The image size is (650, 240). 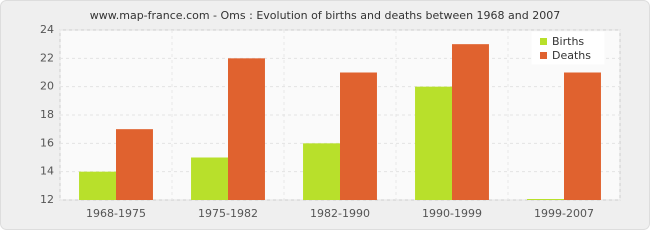 What do you see at coordinates (571, 55) in the screenshot?
I see `legend-label: Deaths` at bounding box center [571, 55].